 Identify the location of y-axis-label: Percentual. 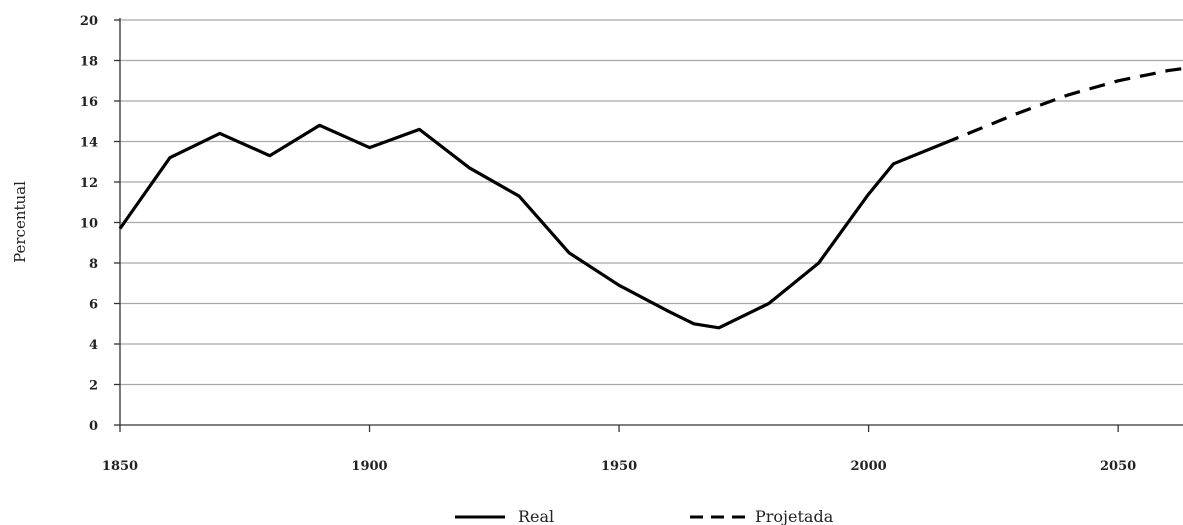
(20, 222).